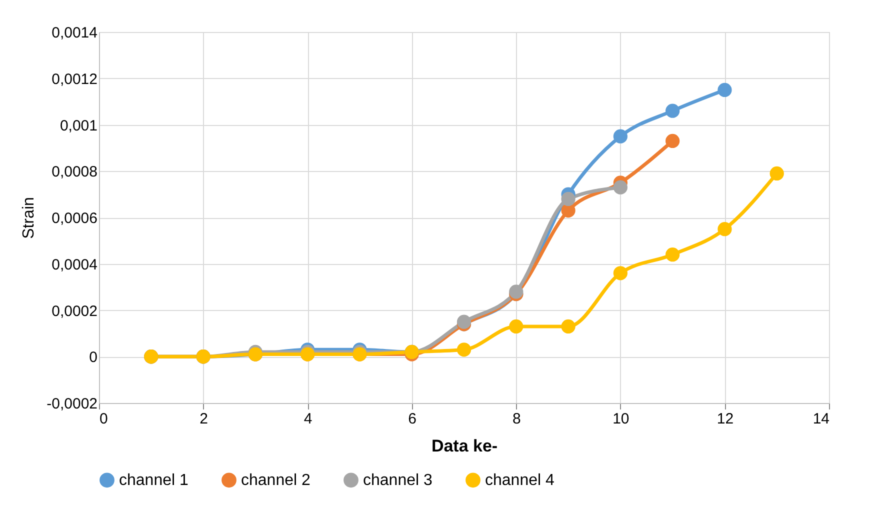  I want to click on x-tick-label: 10, so click(621, 419).